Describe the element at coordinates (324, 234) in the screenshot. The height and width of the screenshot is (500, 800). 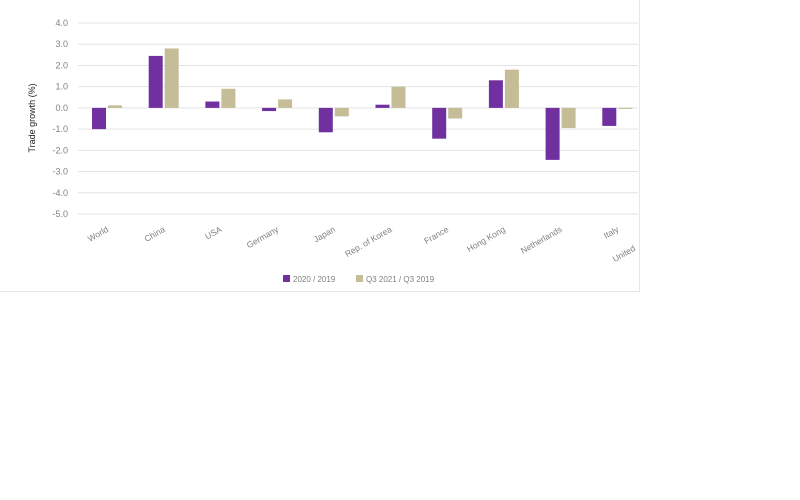
I see `x-tick-label: Japan` at that location.